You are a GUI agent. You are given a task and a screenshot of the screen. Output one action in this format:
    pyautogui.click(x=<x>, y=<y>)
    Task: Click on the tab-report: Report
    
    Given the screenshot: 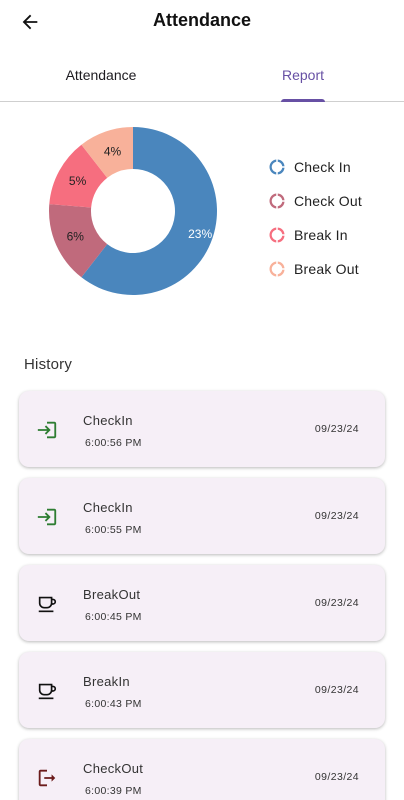 What is the action you would take?
    pyautogui.click(x=303, y=79)
    